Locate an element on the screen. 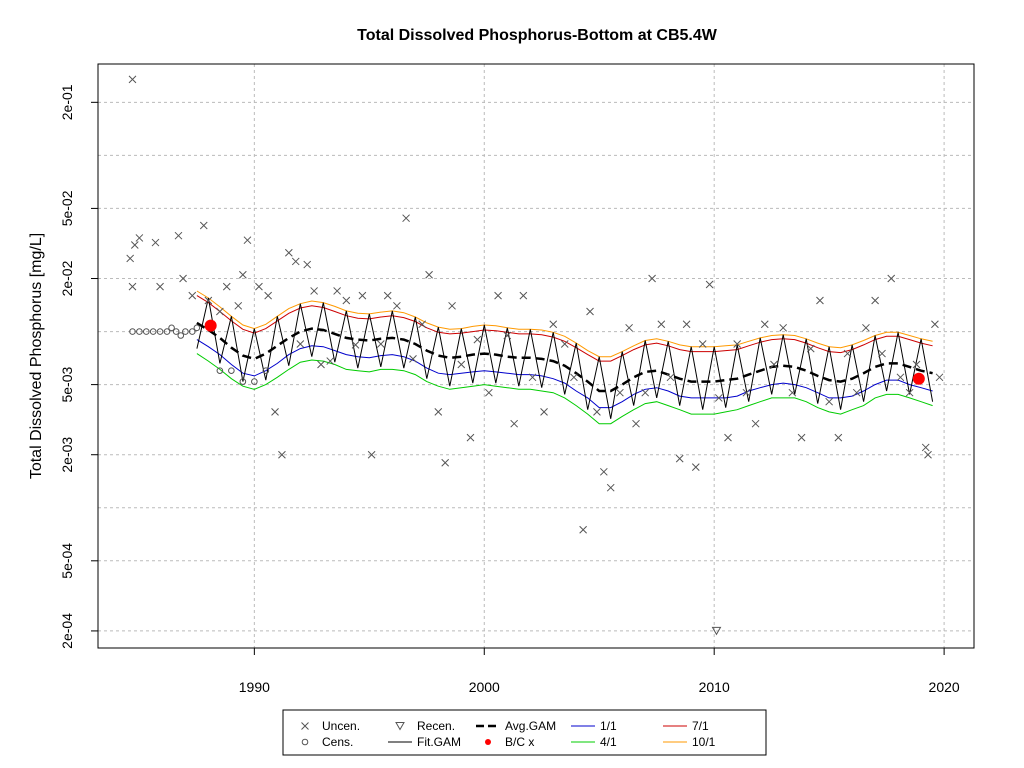  y-tick-label-2e-01: 2e-01 is located at coordinates (67, 102).